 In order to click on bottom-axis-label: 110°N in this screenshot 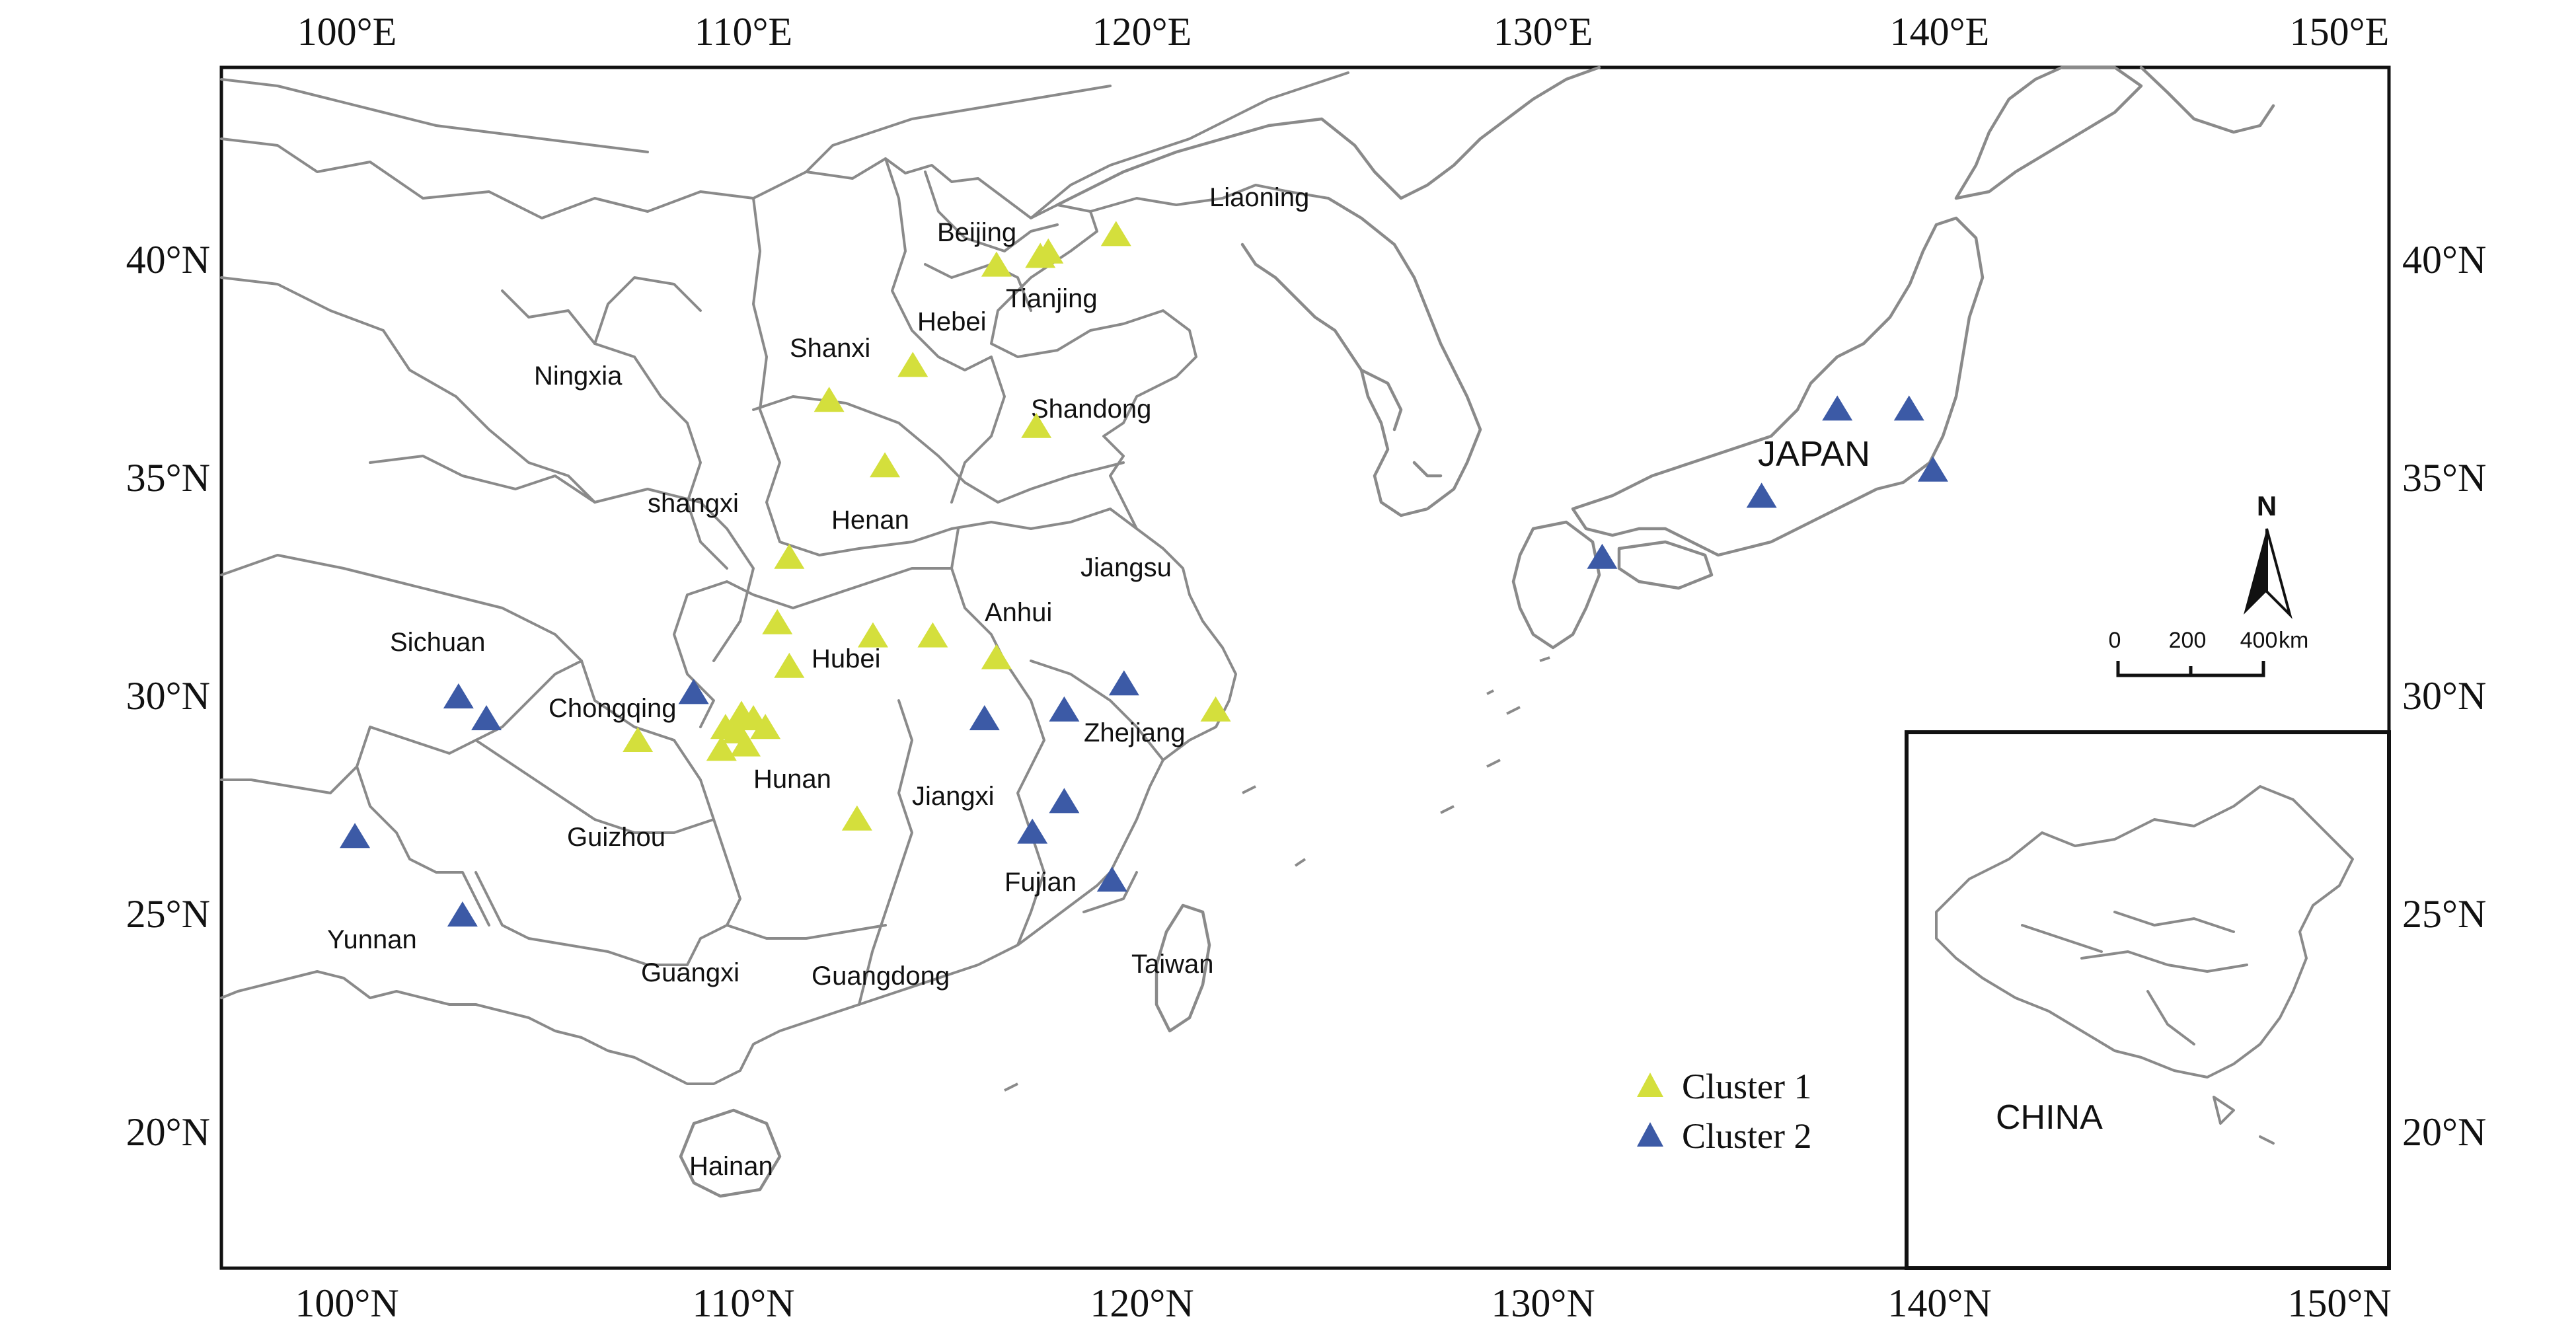, I will do `click(743, 1303)`.